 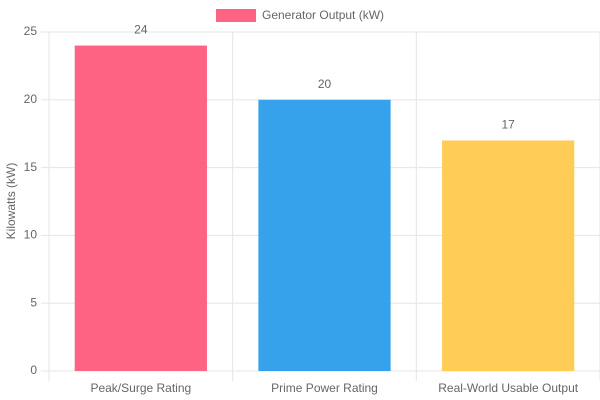 I want to click on x-tick-label: Real-World Usable Output, so click(x=508, y=388).